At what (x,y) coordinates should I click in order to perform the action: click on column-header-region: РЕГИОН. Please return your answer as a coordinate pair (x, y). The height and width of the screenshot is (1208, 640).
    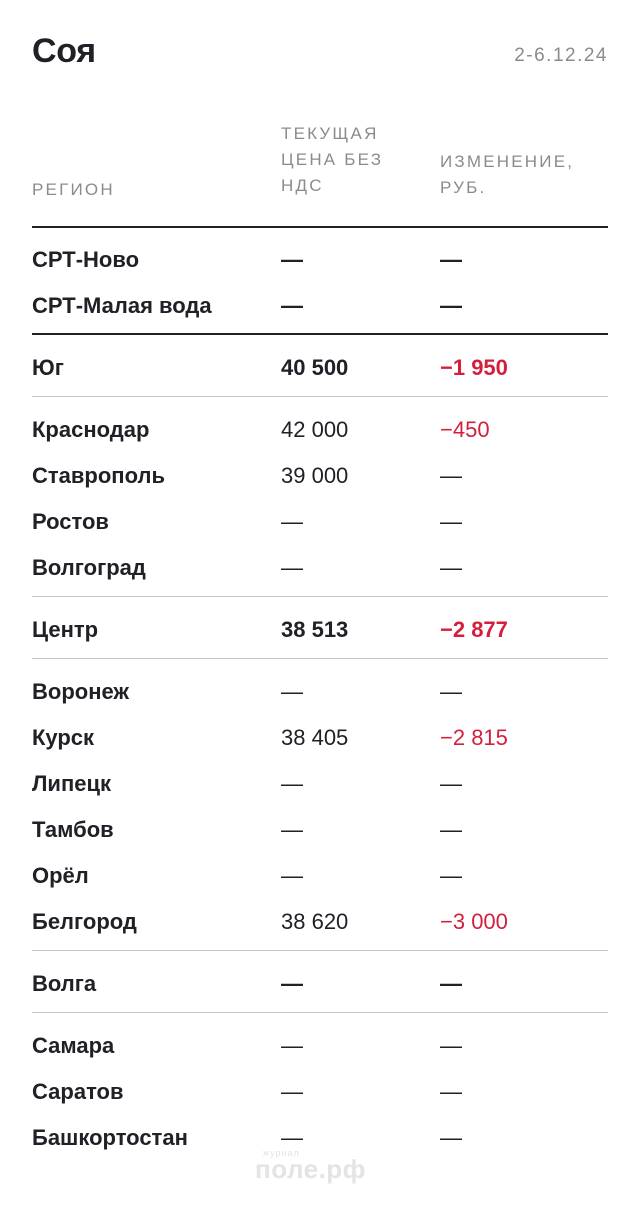
    Looking at the image, I should click on (73, 189).